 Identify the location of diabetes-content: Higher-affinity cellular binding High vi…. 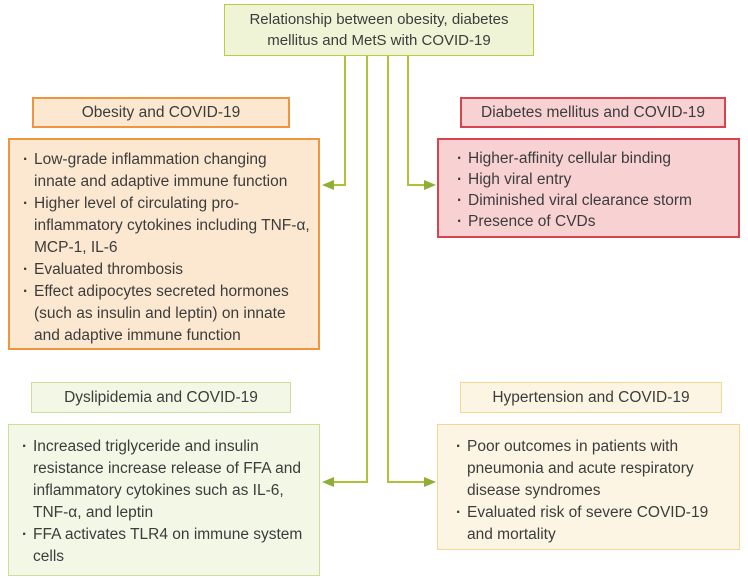
(588, 188).